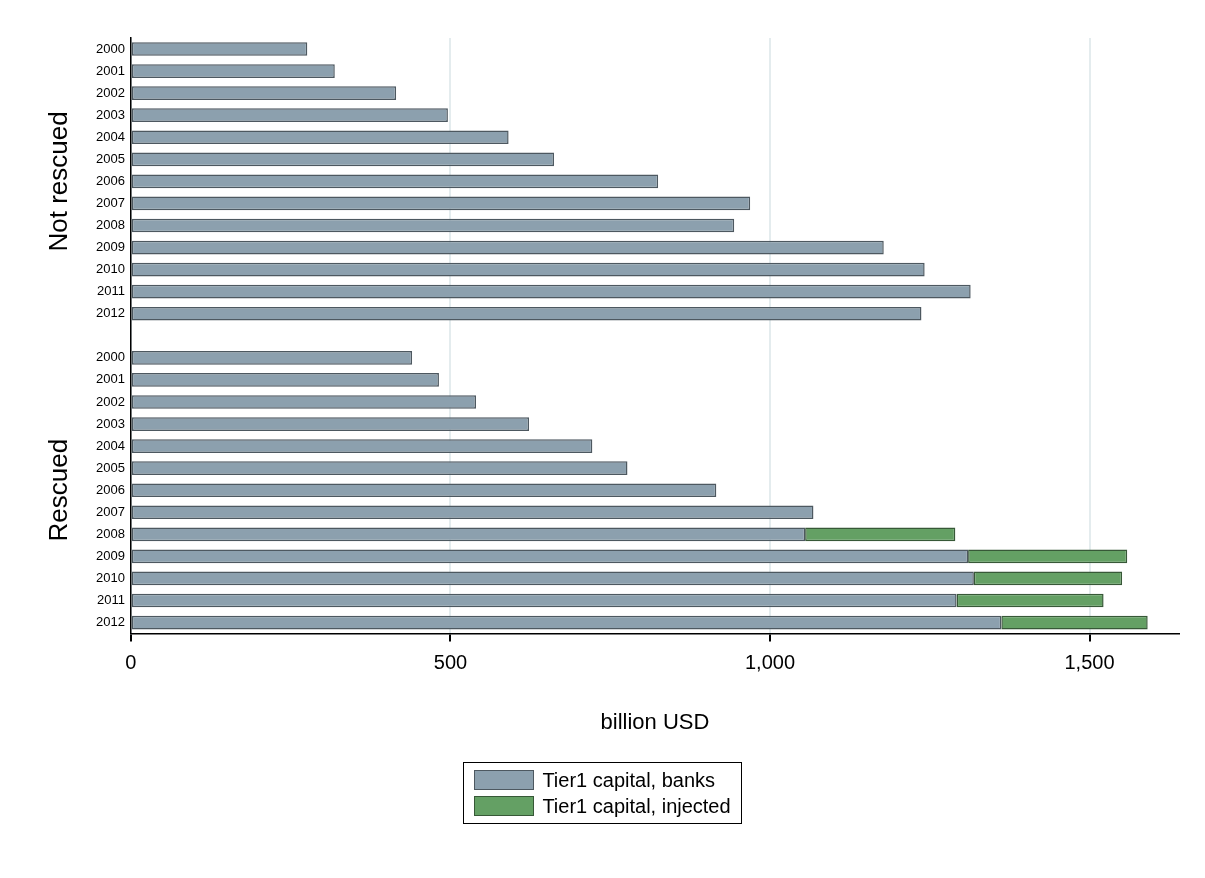  What do you see at coordinates (58, 490) in the screenshot?
I see `text: Rescued` at bounding box center [58, 490].